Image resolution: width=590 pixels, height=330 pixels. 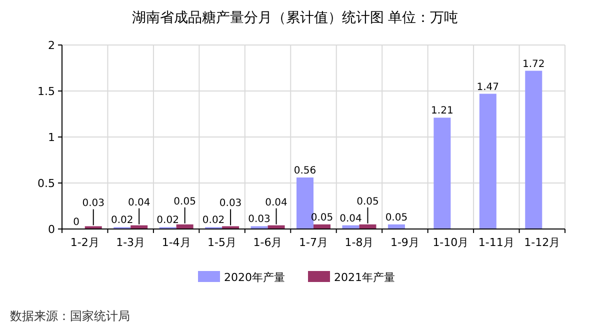 I want to click on x-tick-label: 1-12月, so click(x=542, y=242).